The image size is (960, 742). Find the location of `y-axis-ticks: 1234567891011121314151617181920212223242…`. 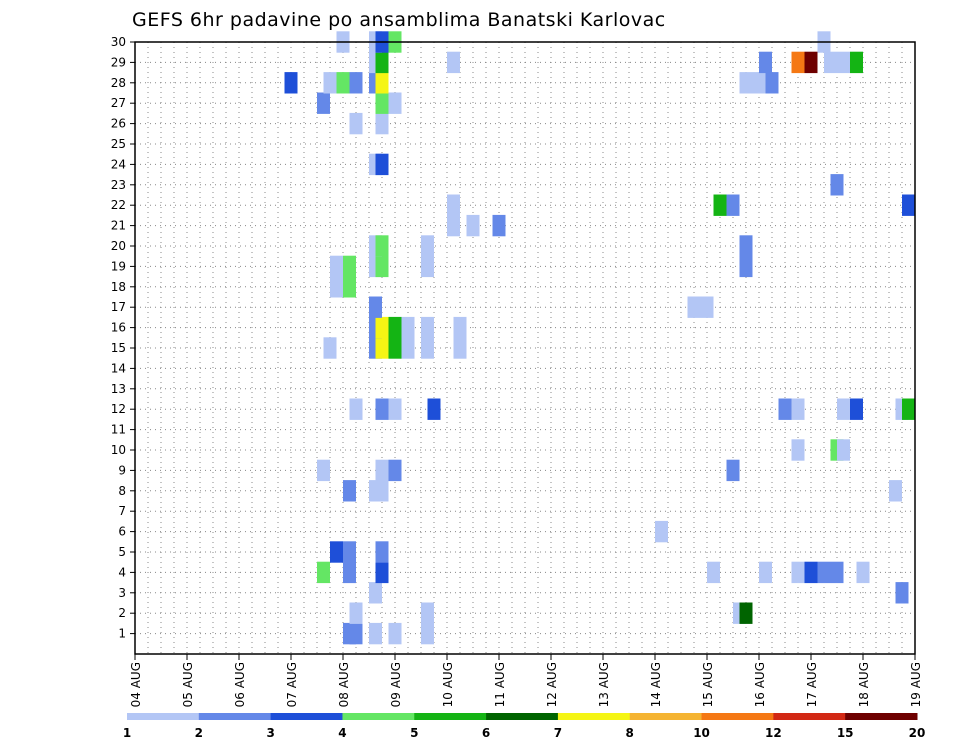

y-axis-ticks: 1234567891011121314151617181920212223242… is located at coordinates (123, 338).